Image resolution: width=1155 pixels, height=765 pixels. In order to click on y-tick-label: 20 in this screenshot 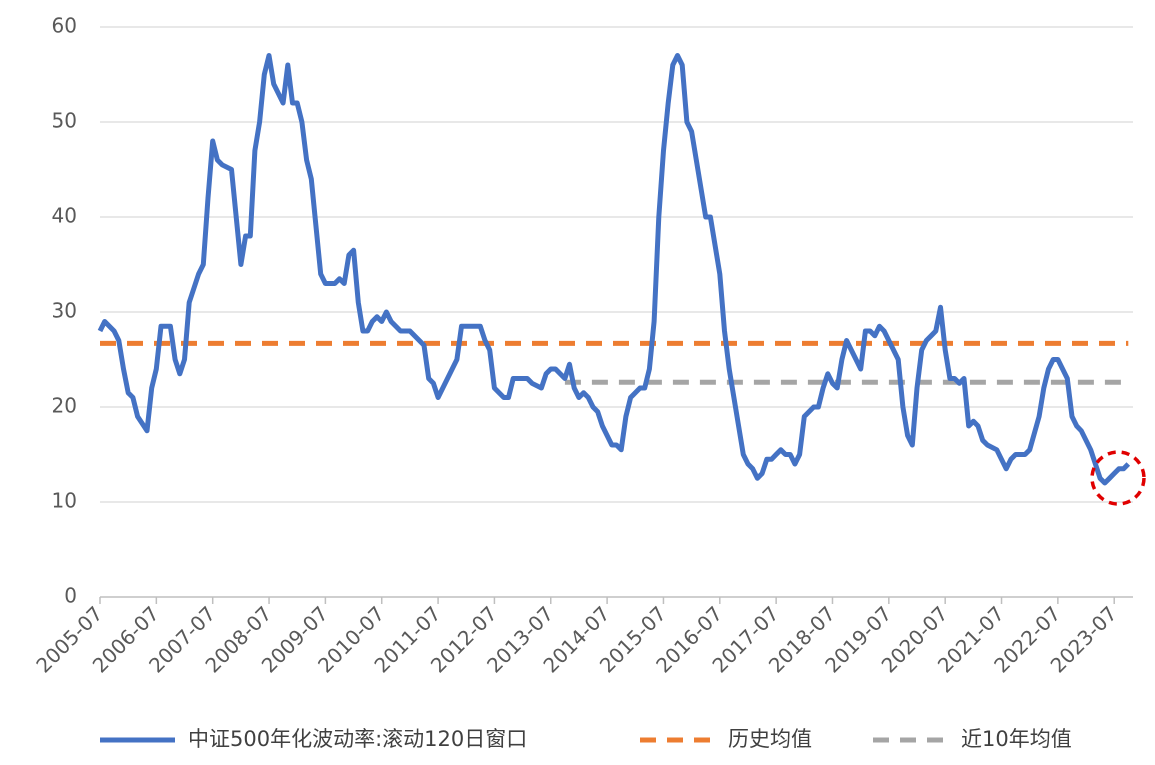, I will do `click(64, 406)`.